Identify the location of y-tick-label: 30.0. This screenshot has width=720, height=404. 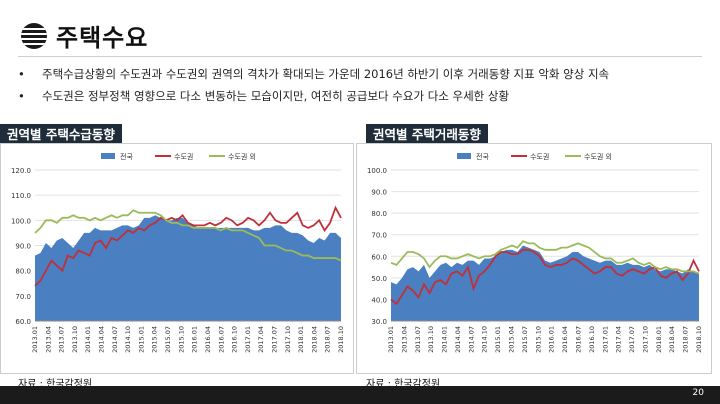
(379, 322).